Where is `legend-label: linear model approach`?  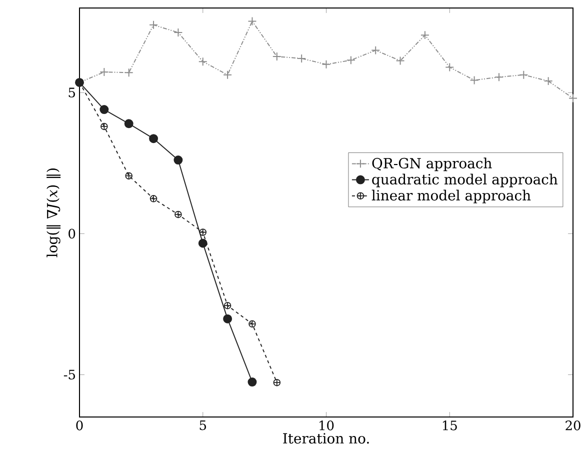
legend-label: linear model approach is located at coordinates (451, 197).